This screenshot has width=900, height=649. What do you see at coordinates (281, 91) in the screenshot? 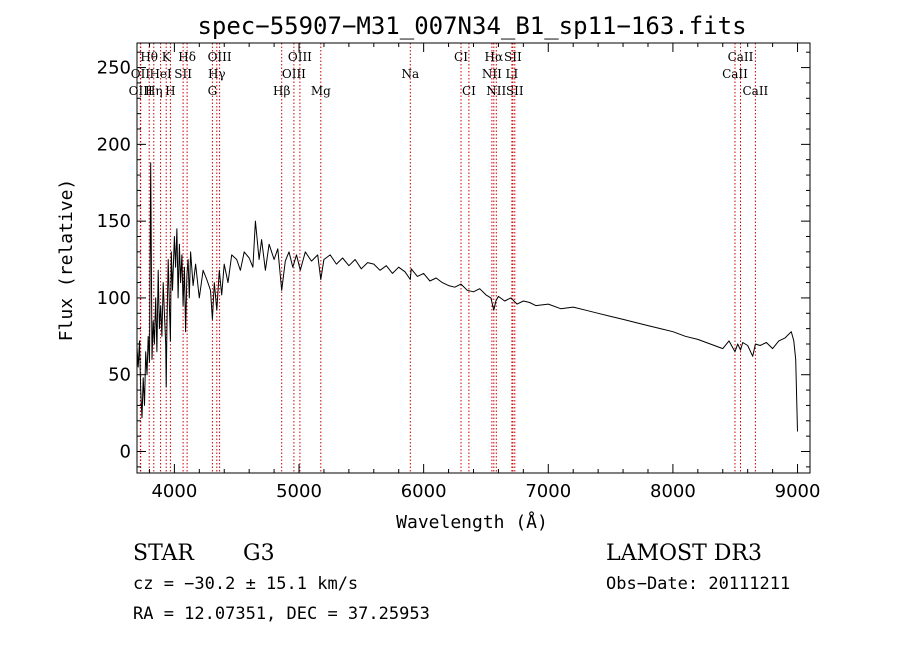
I see `line-label-14: Hβ` at bounding box center [281, 91].